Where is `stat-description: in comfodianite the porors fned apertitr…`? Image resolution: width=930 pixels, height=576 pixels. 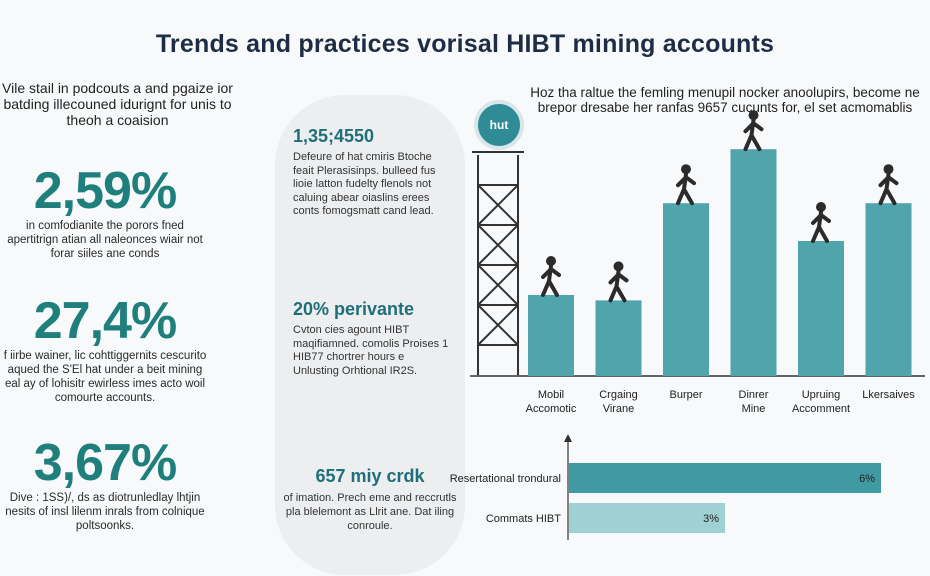
stat-description: in comfodianite the porors fned apertitr… is located at coordinates (105, 240).